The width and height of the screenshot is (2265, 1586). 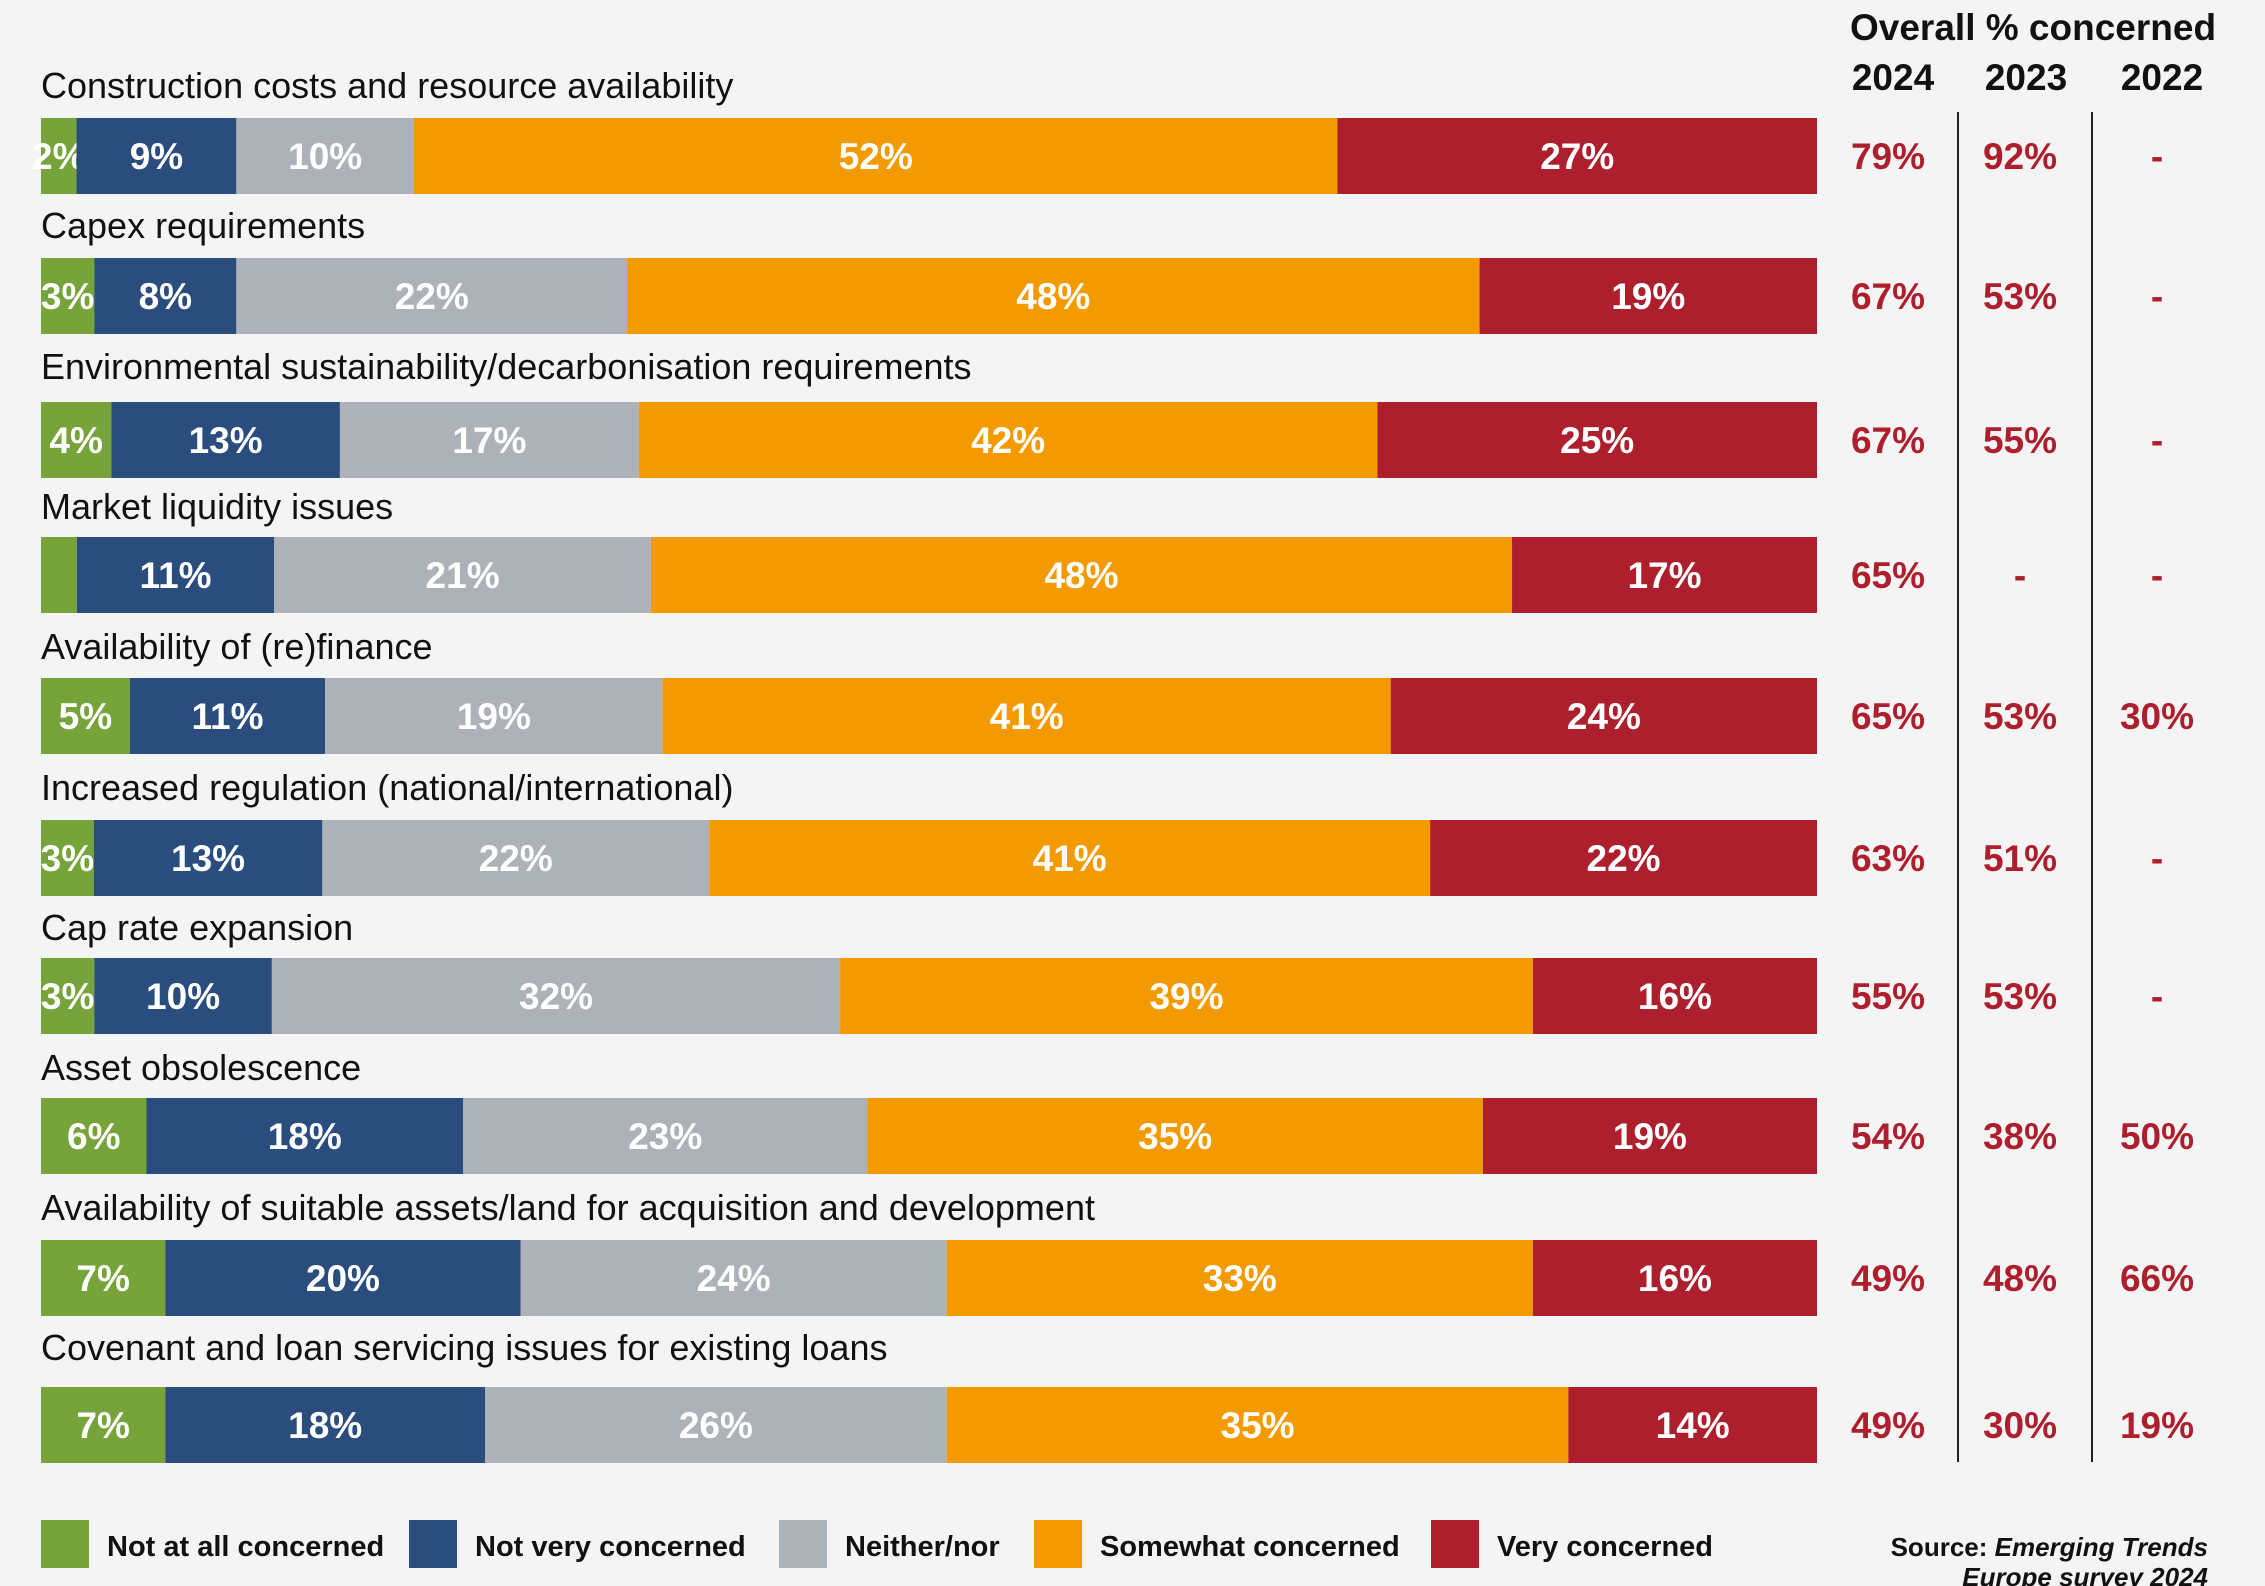 I want to click on overall-panel-title: Overall % concerned, so click(x=2033, y=27).